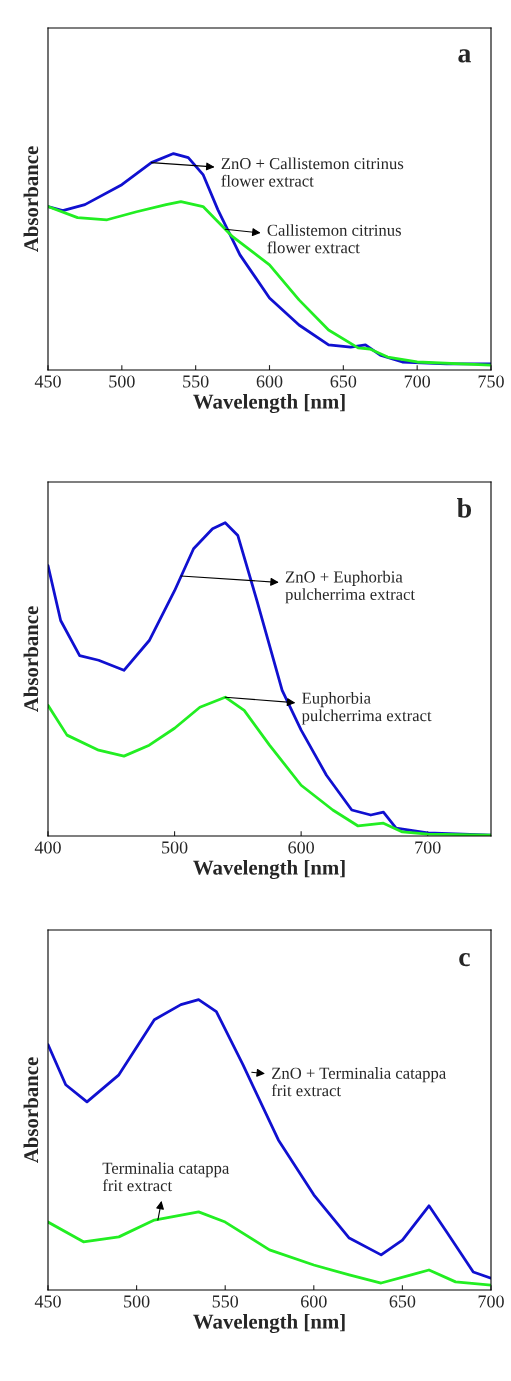 The height and width of the screenshot is (1381, 511). What do you see at coordinates (464, 959) in the screenshot?
I see `chart-title: c` at bounding box center [464, 959].